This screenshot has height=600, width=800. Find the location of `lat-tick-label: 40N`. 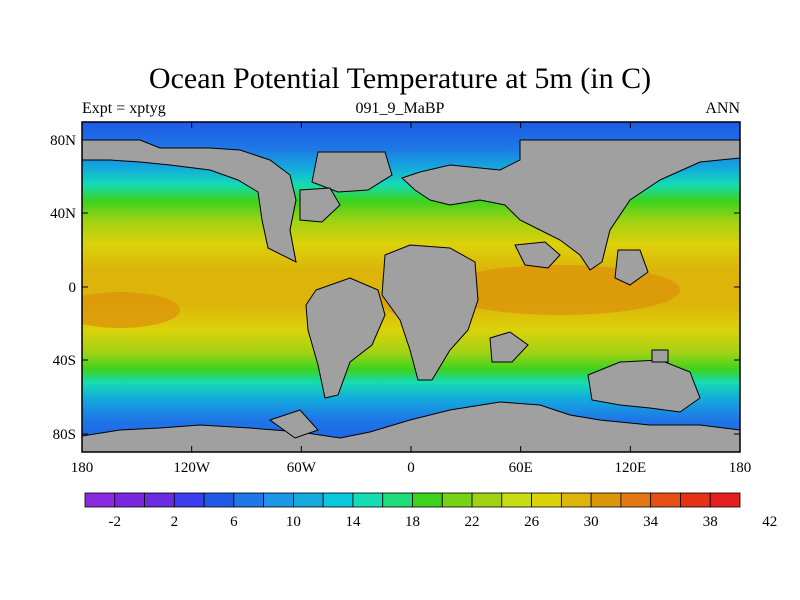

lat-tick-label: 40N is located at coordinates (63, 214).